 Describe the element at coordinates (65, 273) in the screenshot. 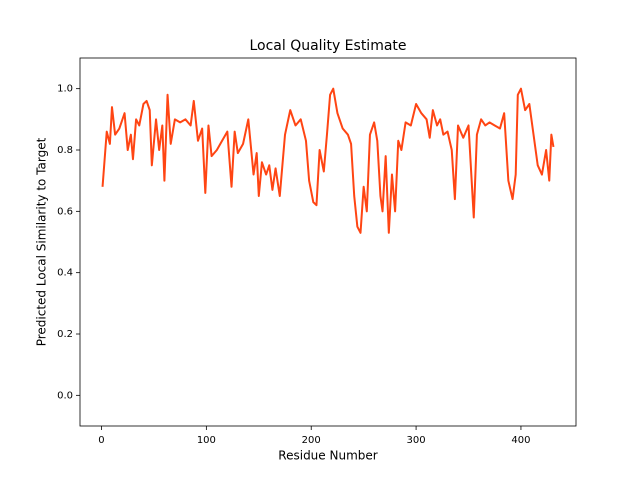

I see `y-tick-label: 0.4` at that location.